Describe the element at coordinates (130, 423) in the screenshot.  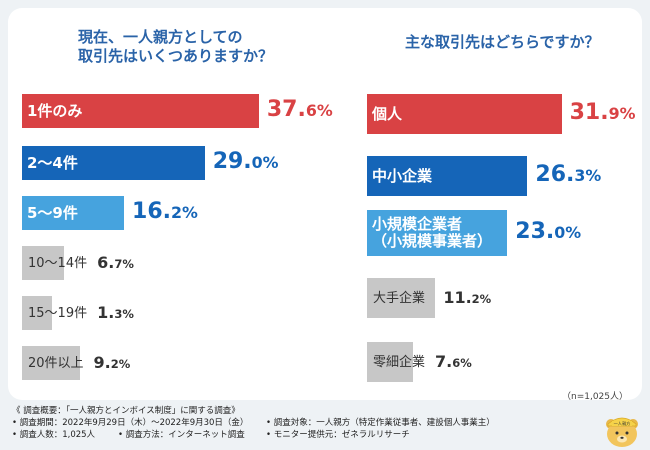
I see `footer-period: • 調査期間：2022年9月29日（木）〜2022年9月30日（金）` at that location.